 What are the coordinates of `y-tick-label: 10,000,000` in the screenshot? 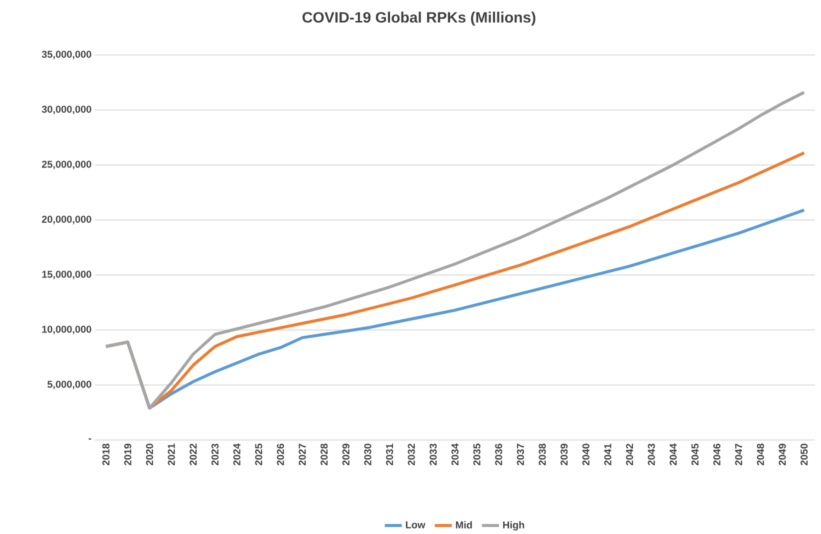 It's located at (67, 330).